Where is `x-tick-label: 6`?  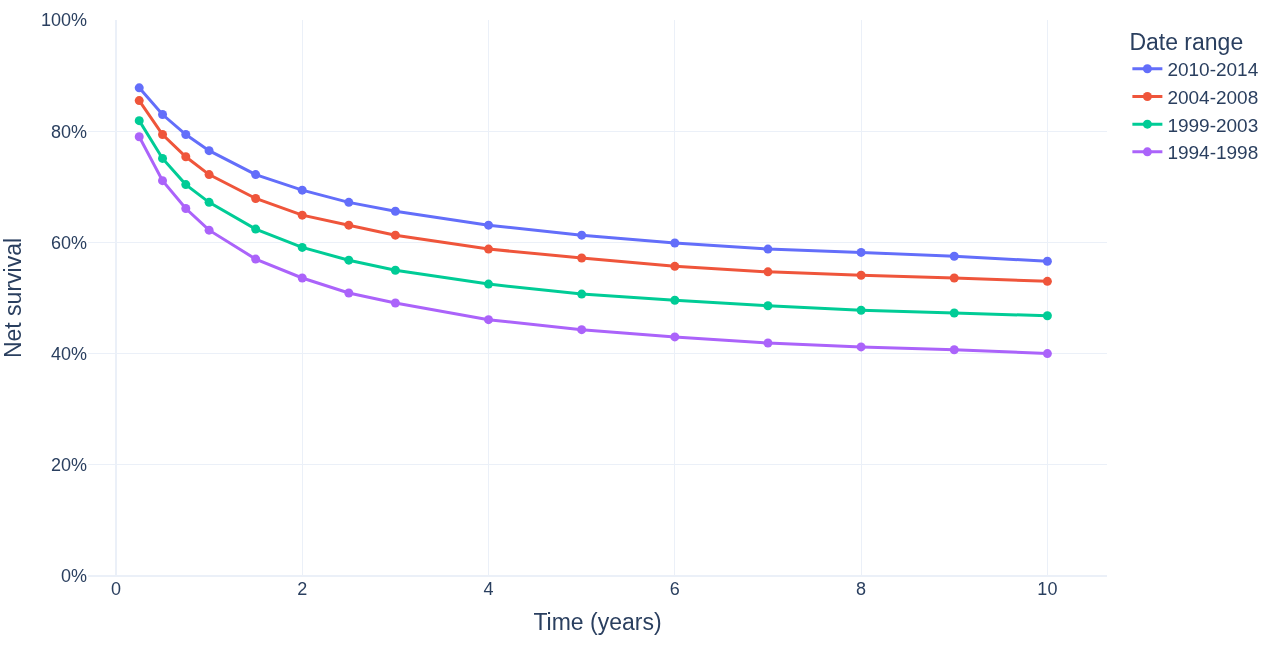
x-tick-label: 6 is located at coordinates (674, 589).